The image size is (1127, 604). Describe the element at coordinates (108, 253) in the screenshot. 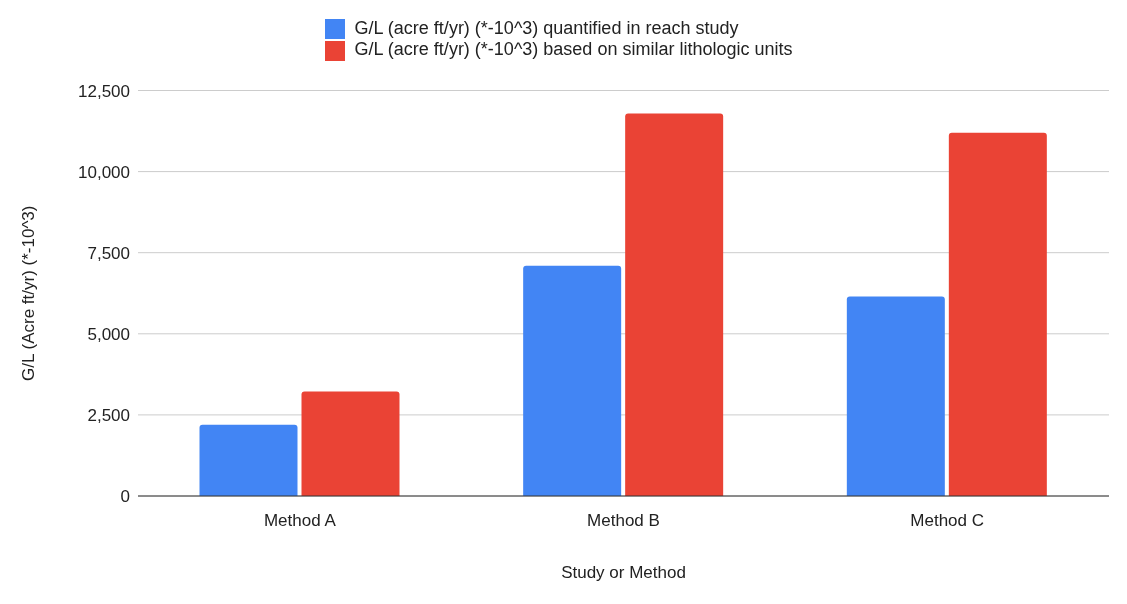

I see `y-tick-label: 7,500` at that location.